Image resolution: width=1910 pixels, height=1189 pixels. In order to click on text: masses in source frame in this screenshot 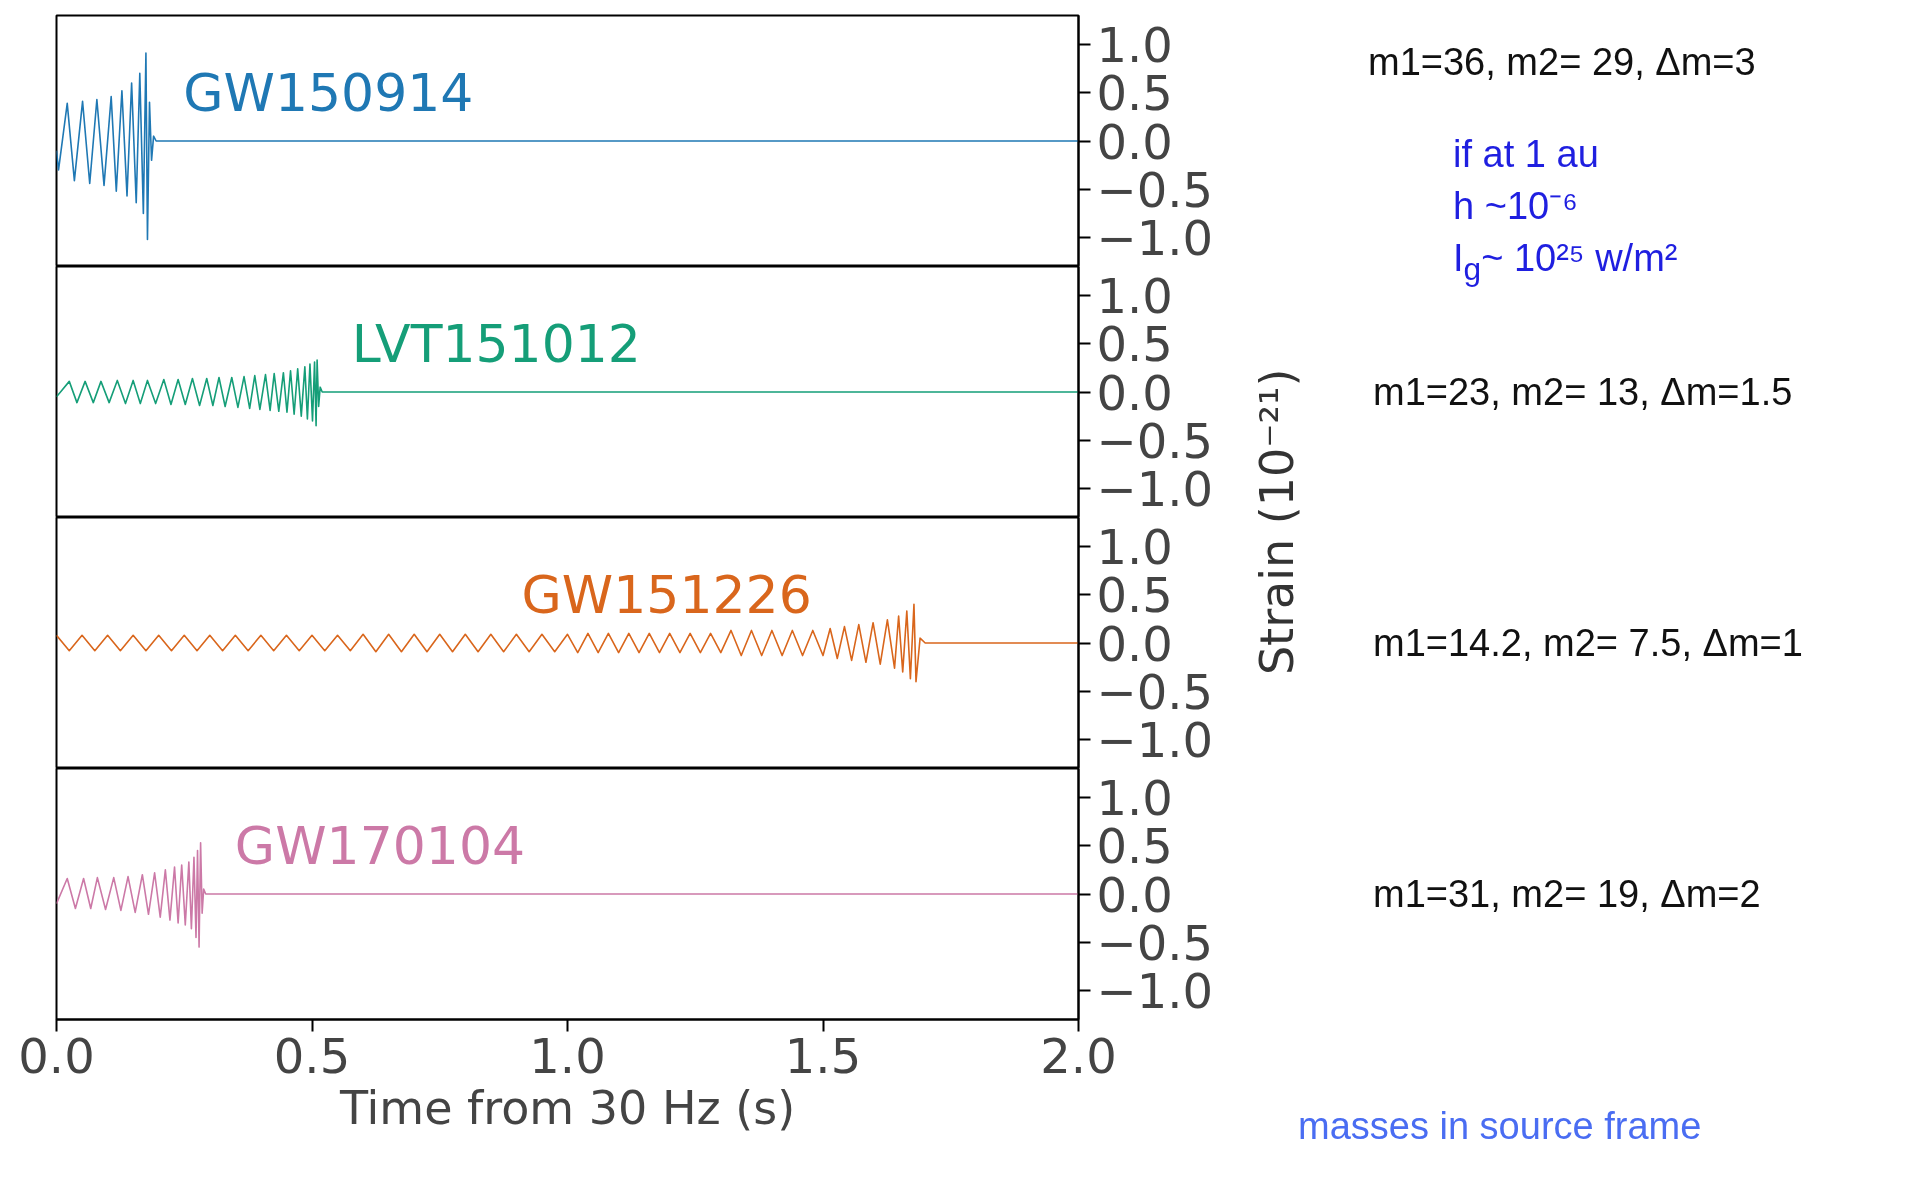, I will do `click(1500, 1126)`.